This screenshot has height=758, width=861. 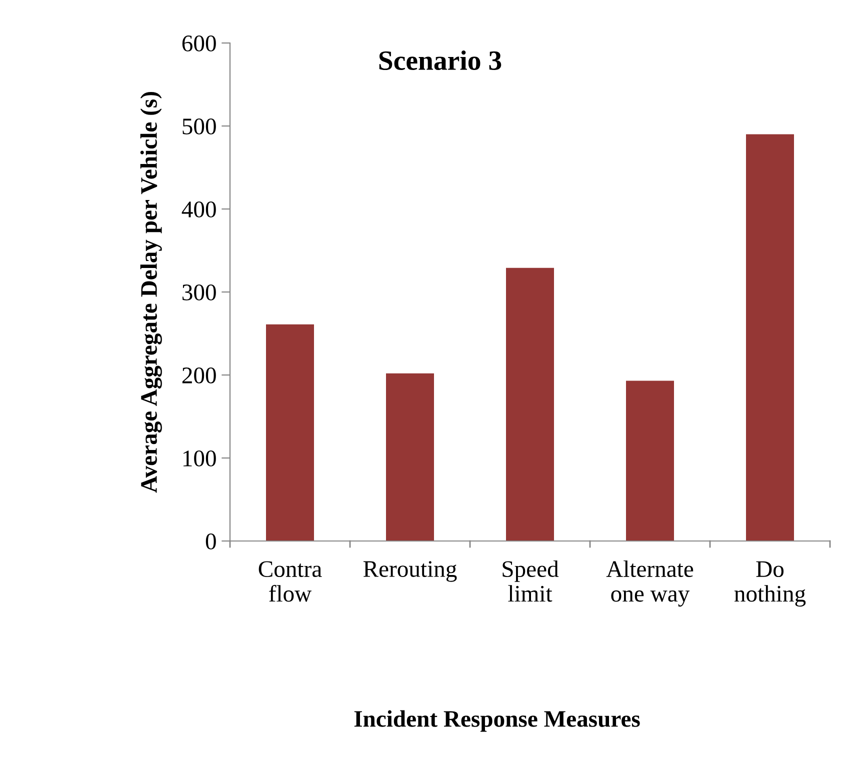 What do you see at coordinates (410, 571) in the screenshot?
I see `x-tick-label: Rerouting` at bounding box center [410, 571].